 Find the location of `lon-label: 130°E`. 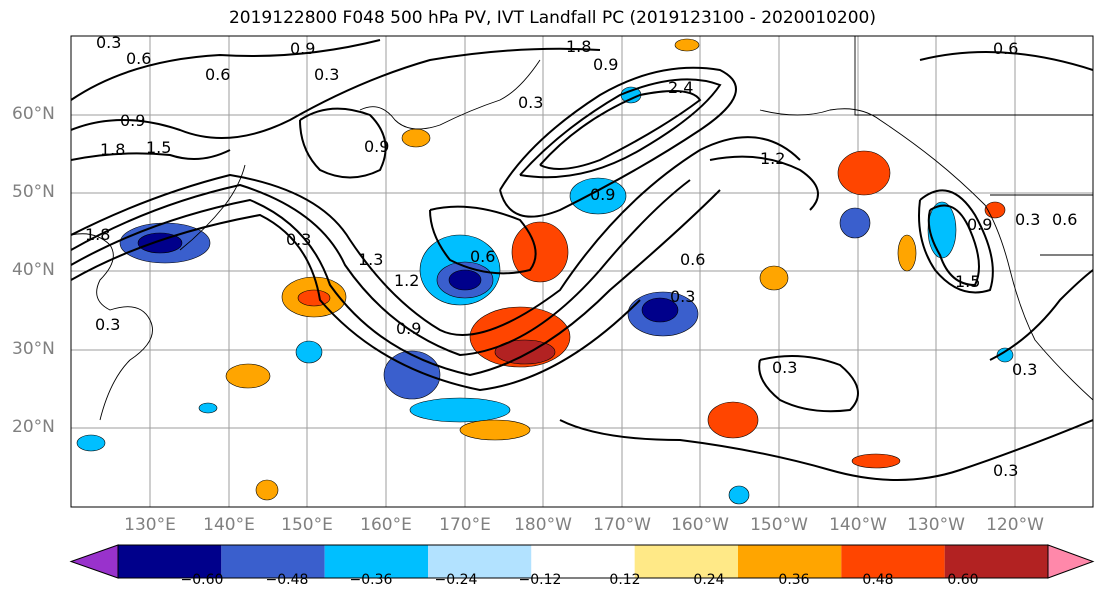

lon-label: 130°E is located at coordinates (150, 525).